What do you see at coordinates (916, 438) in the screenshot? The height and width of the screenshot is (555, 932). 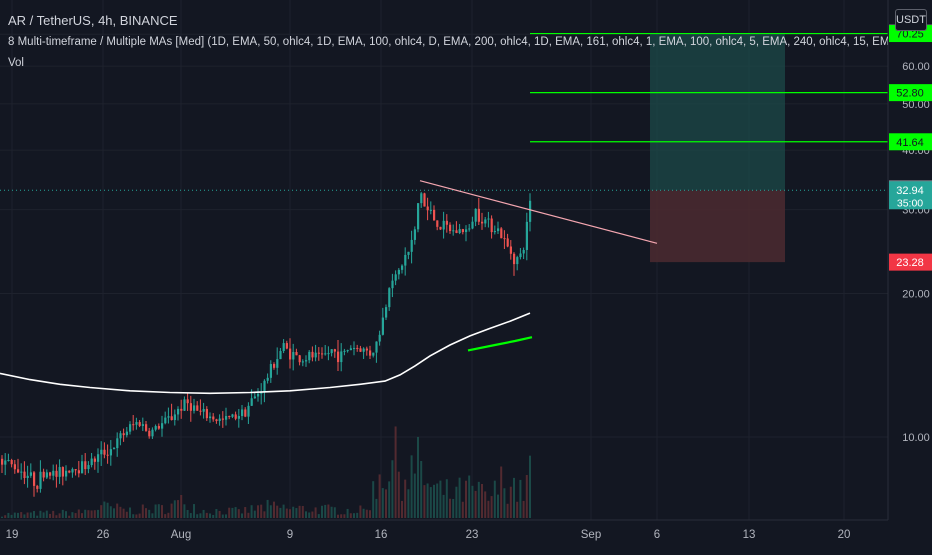 I see `price-tick-label: 10.00` at bounding box center [916, 438].